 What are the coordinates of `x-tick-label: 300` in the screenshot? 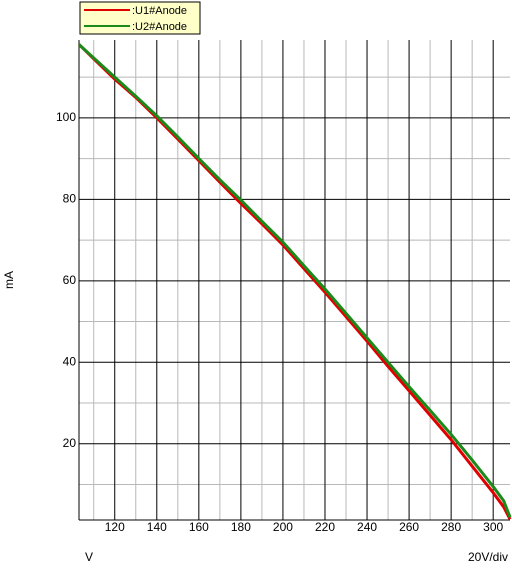 It's located at (493, 527).